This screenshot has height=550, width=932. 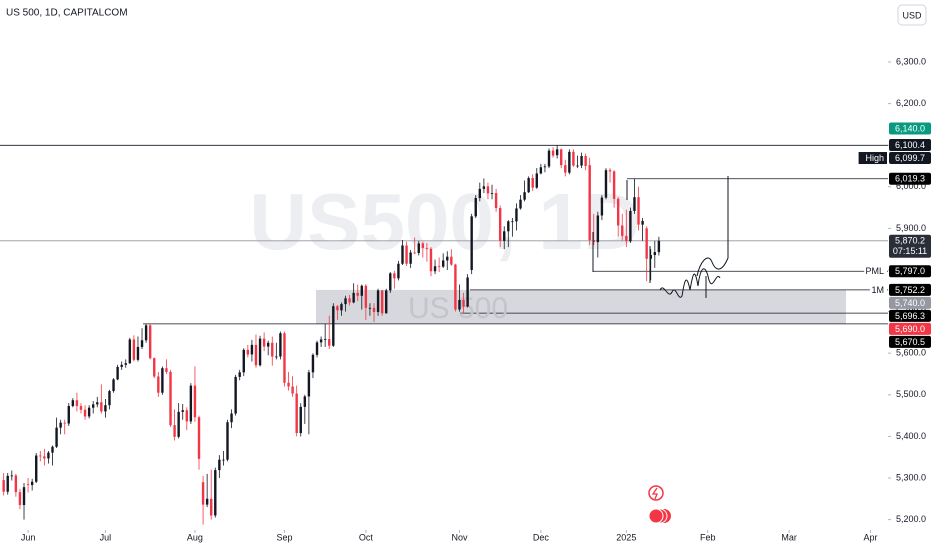 What do you see at coordinates (690, 283) in the screenshot?
I see `squiggle` at bounding box center [690, 283].